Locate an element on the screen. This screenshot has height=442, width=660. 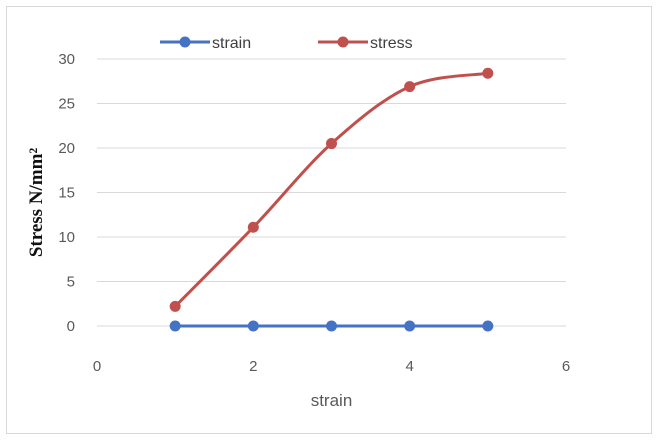
y-tick-labels: 0 5 10 15 20 25 30 is located at coordinates (66, 193).